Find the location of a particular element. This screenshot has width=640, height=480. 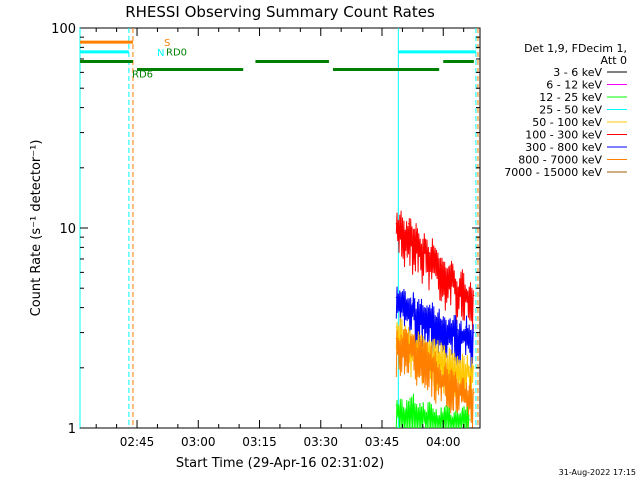

y-tick-label: 100 is located at coordinates (63, 29).